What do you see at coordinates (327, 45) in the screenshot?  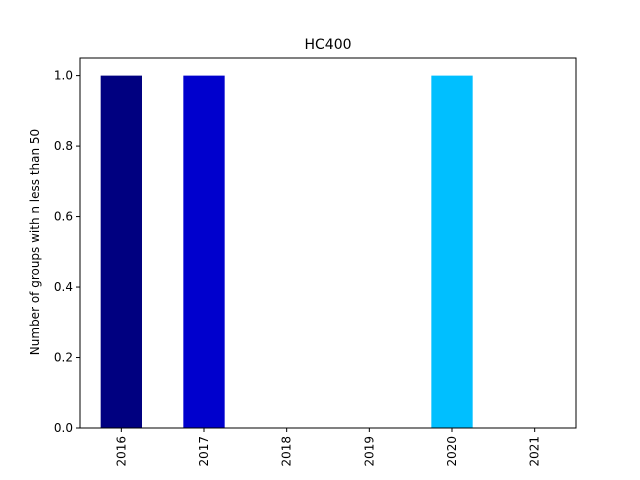 I see `chart-title: HC400` at bounding box center [327, 45].